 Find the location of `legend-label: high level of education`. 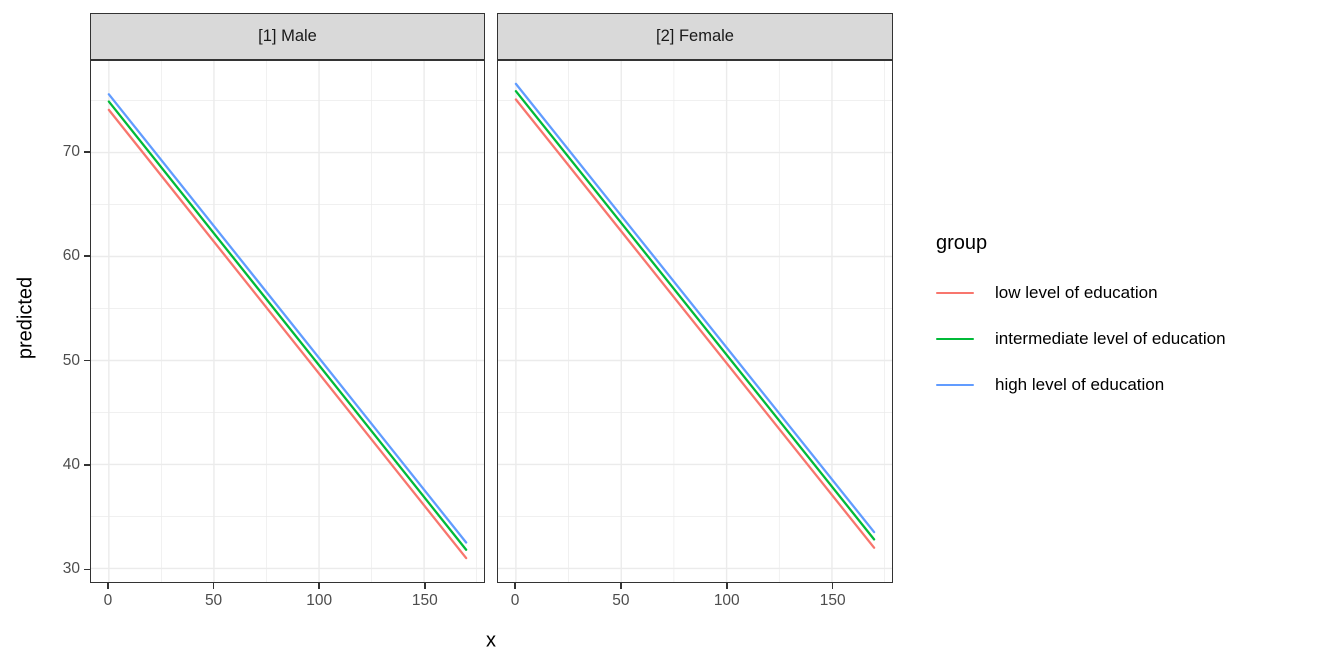

legend-label: high level of education is located at coordinates (1080, 384).